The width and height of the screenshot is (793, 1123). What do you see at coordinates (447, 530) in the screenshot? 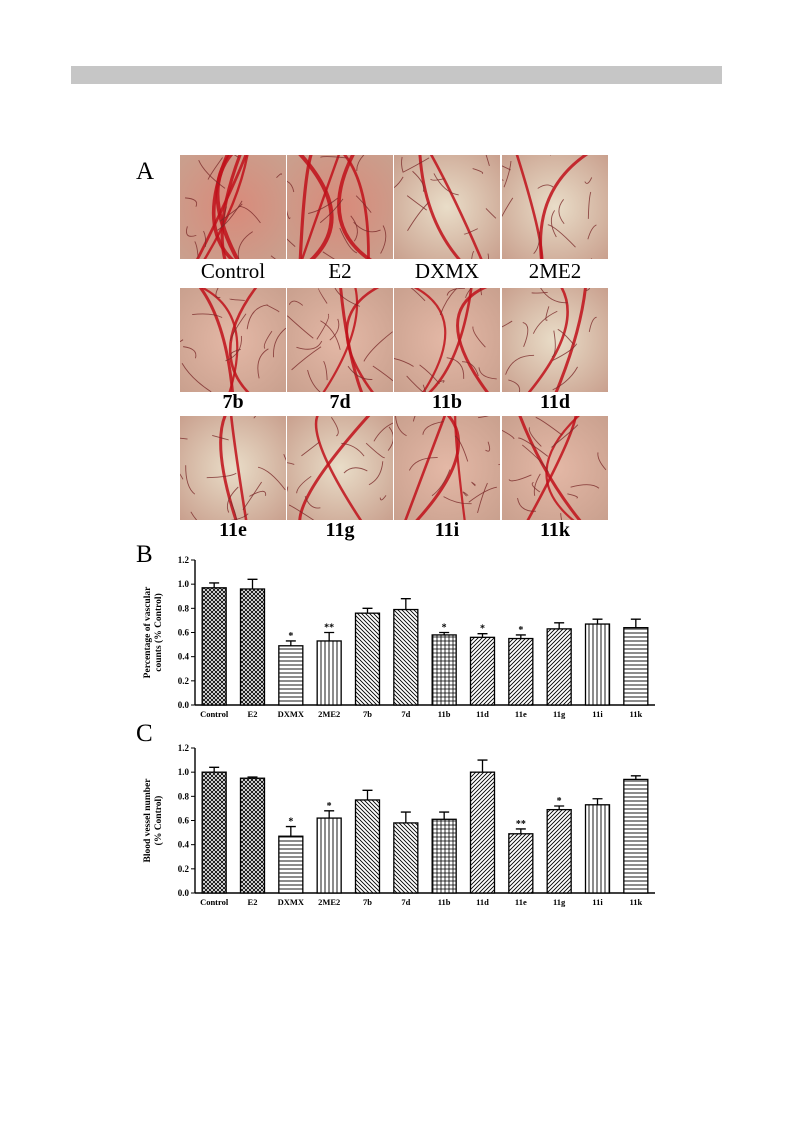
I see `cam-photo-label: 11i` at bounding box center [447, 530].